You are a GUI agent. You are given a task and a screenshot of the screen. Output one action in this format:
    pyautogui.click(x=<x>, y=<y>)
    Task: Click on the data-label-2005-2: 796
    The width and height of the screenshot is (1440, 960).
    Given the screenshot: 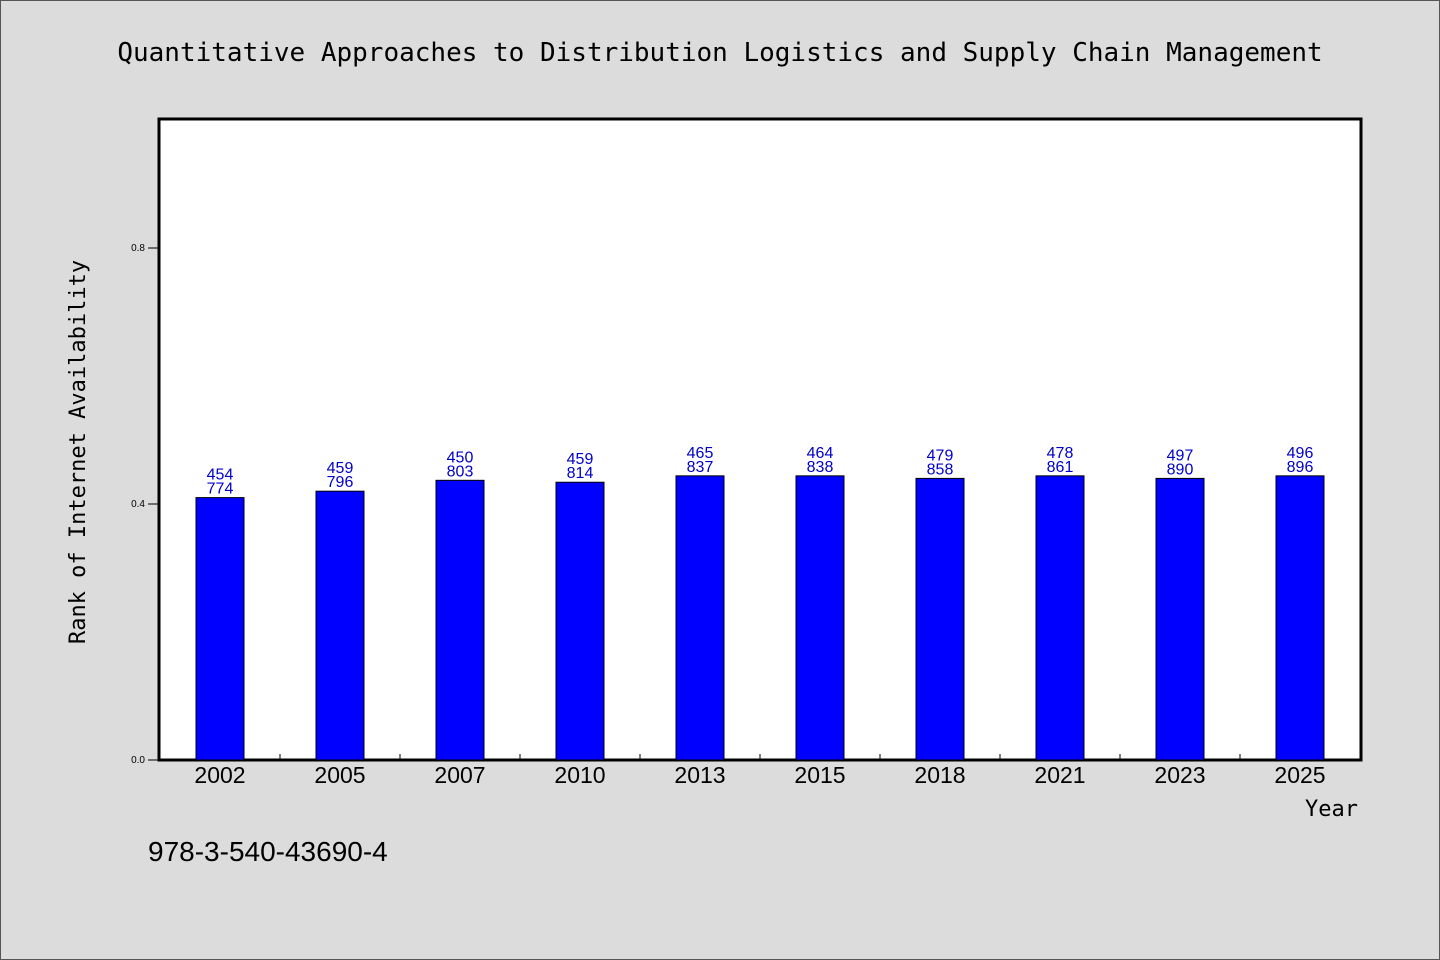 What is the action you would take?
    pyautogui.click(x=340, y=482)
    